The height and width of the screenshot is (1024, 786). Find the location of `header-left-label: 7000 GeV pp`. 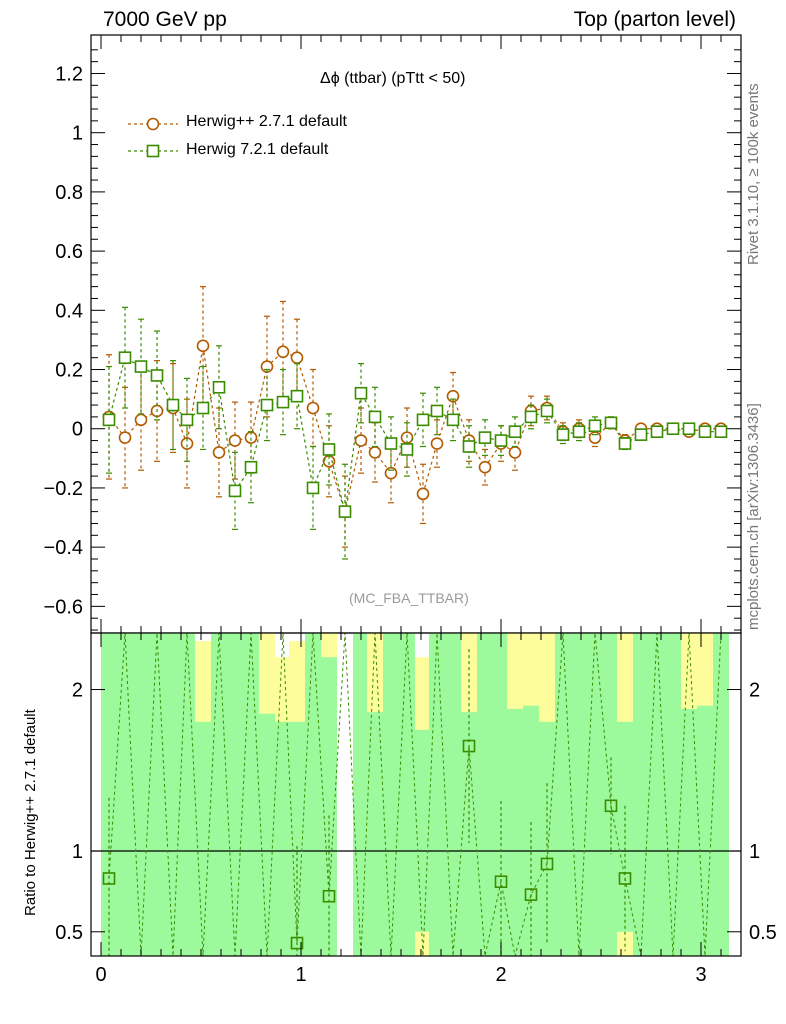

header-left-label: 7000 GeV pp is located at coordinates (165, 19).